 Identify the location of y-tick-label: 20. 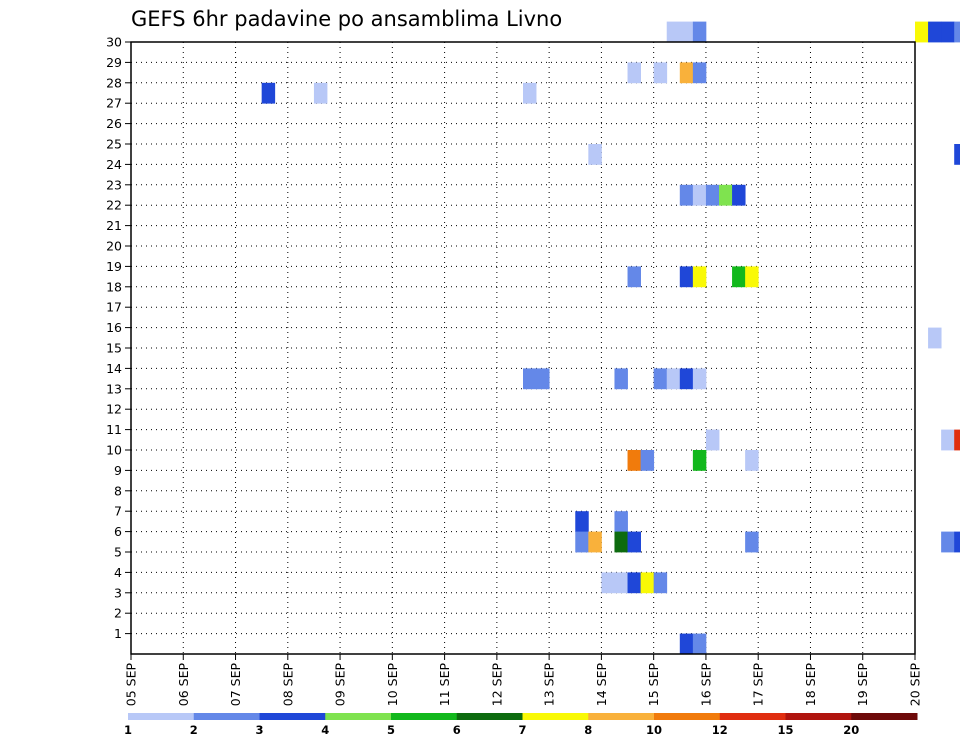
(114, 246).